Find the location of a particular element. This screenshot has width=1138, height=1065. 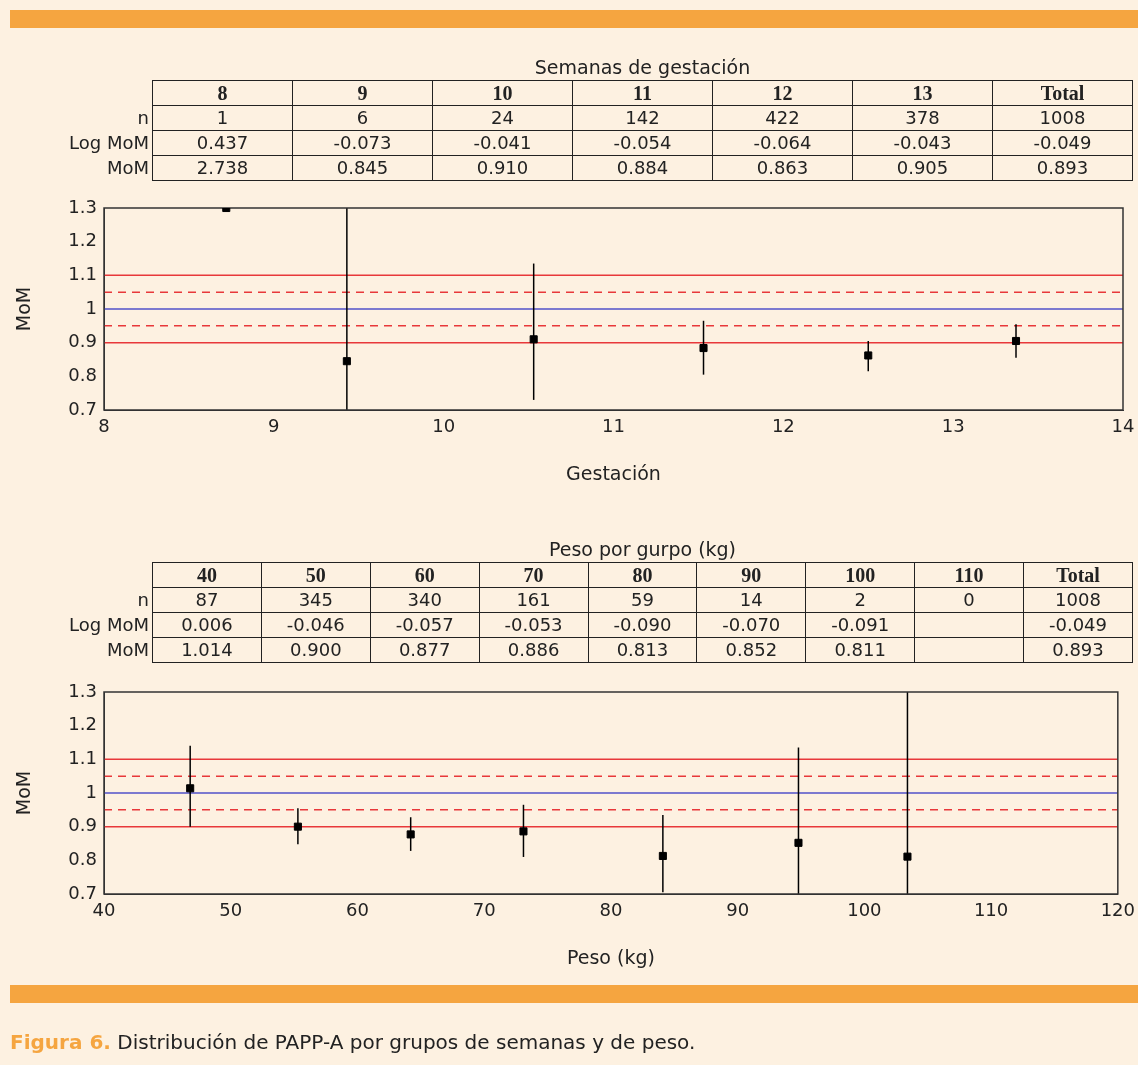

data-label: 24 is located at coordinates (502, 118).